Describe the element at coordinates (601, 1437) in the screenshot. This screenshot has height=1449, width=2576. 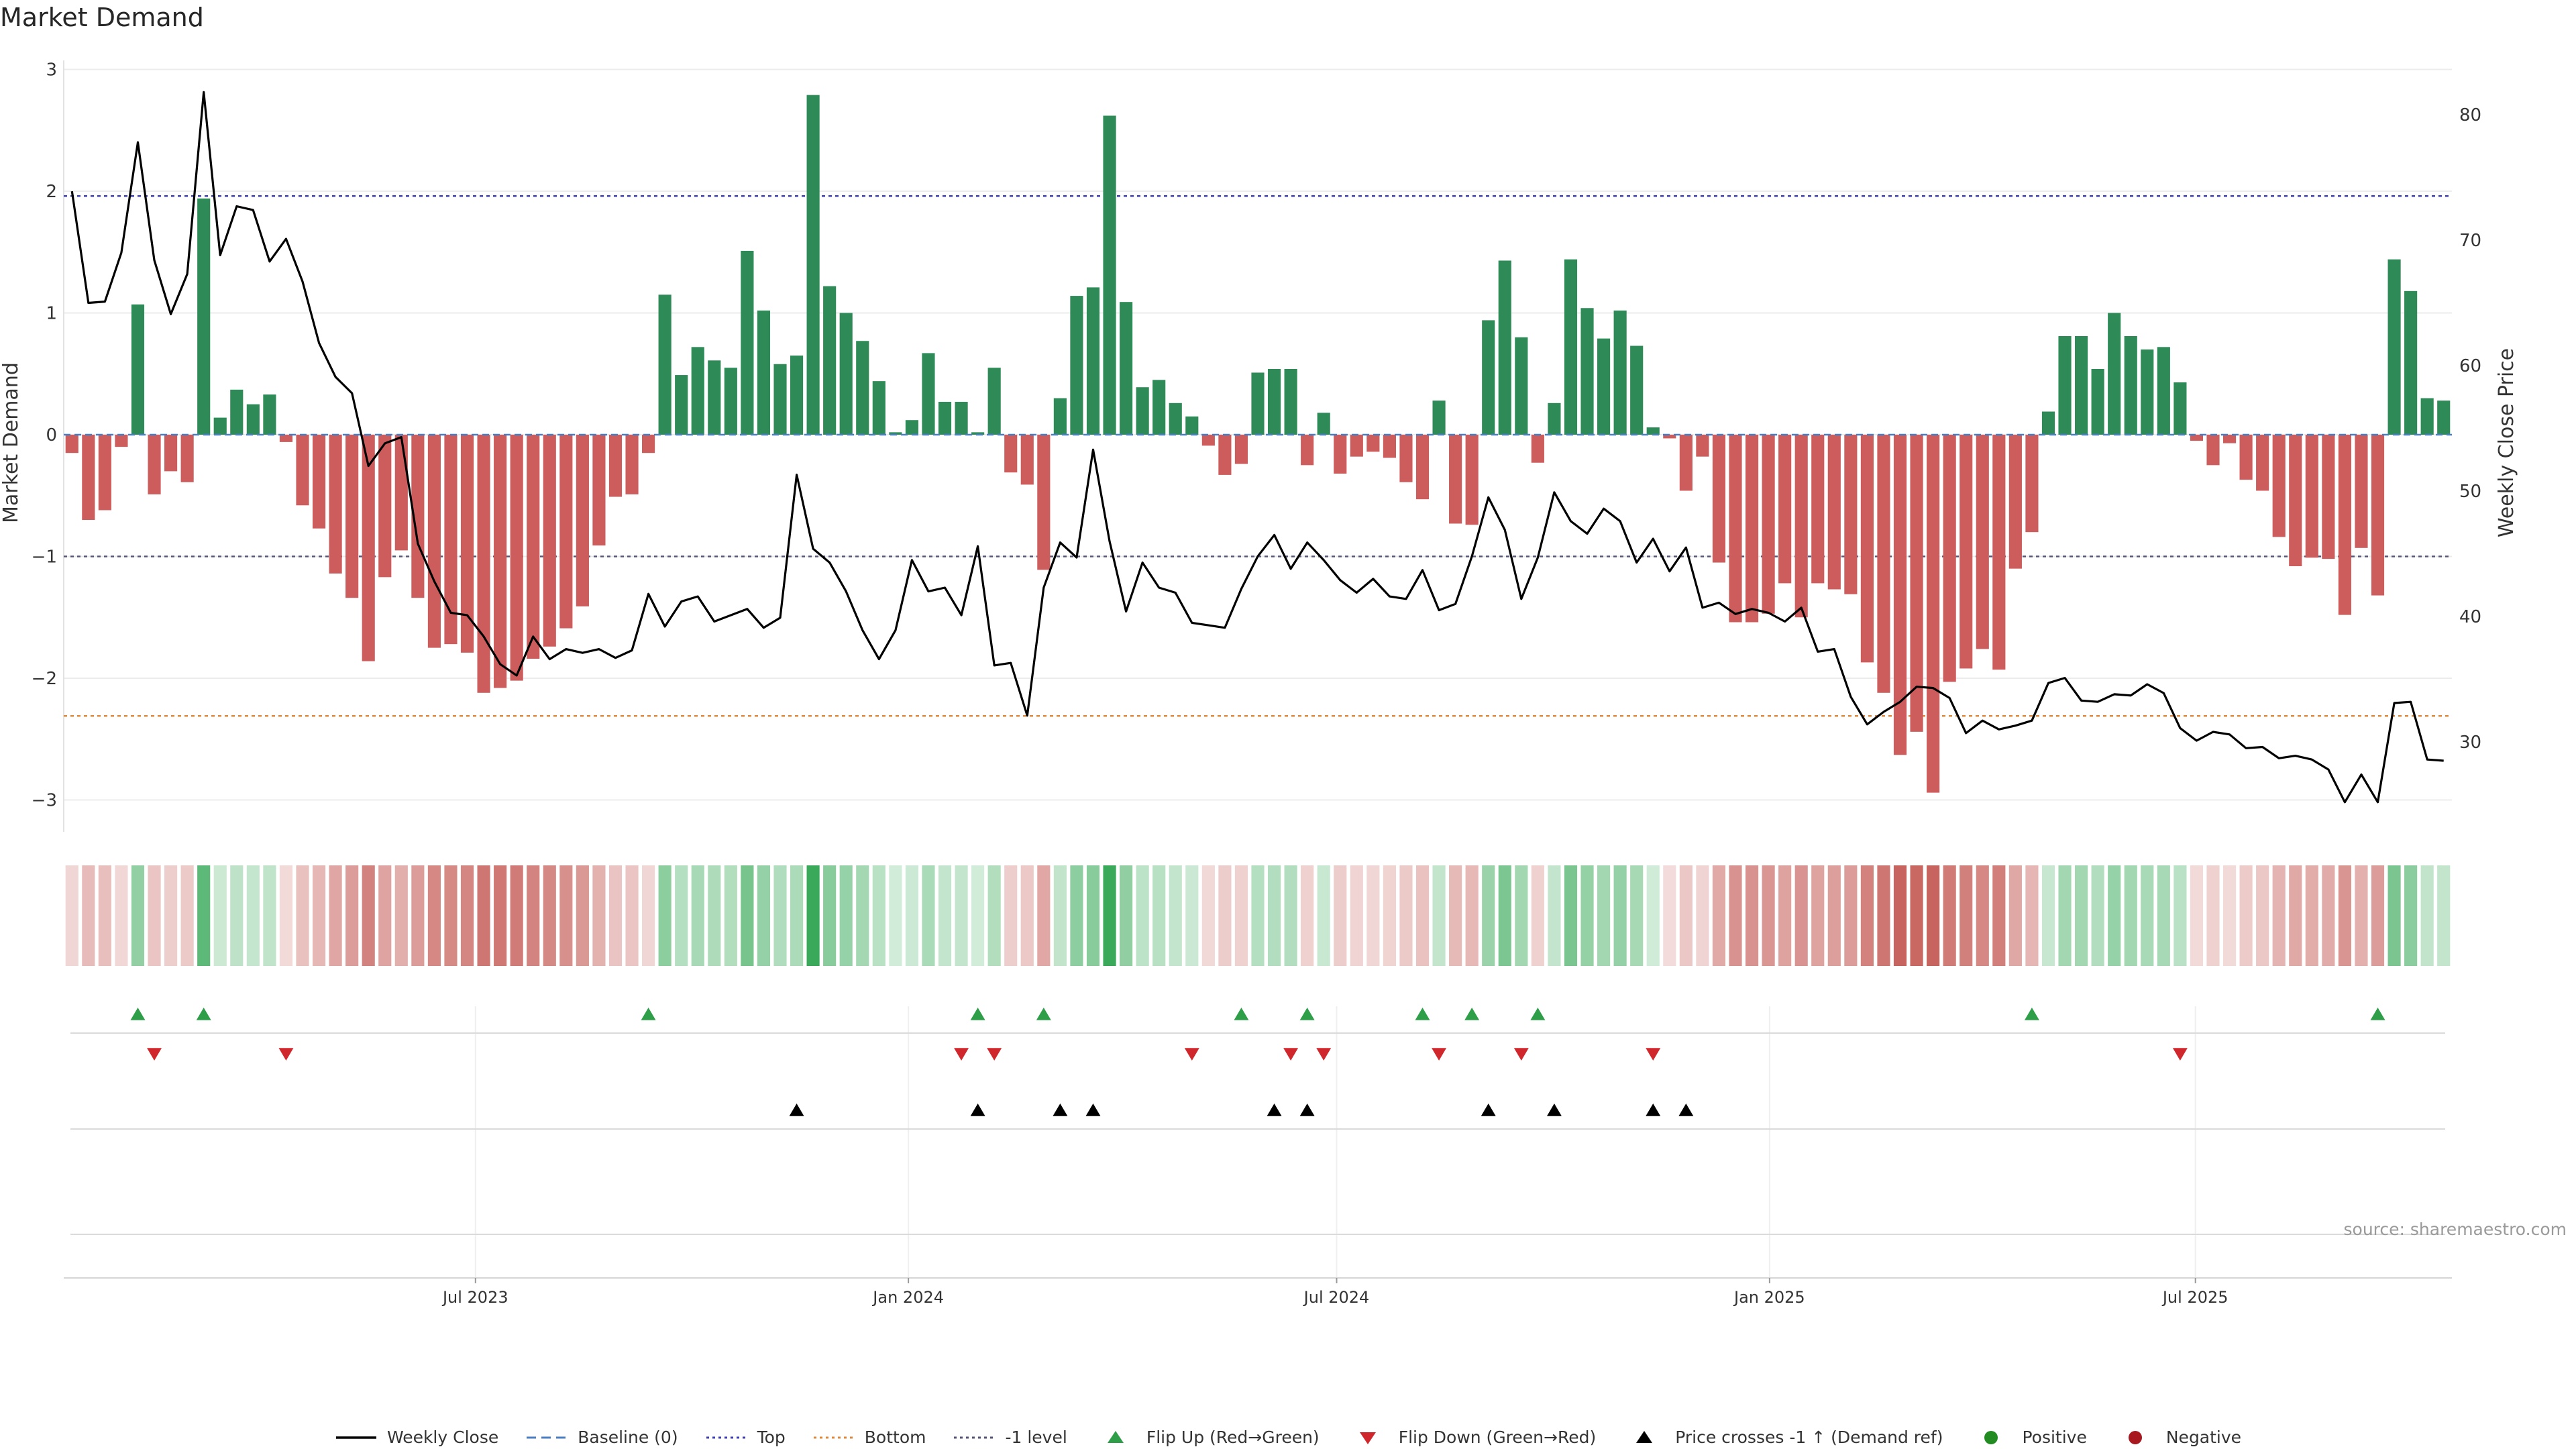
I see `legend-item: Baseline (0)` at that location.